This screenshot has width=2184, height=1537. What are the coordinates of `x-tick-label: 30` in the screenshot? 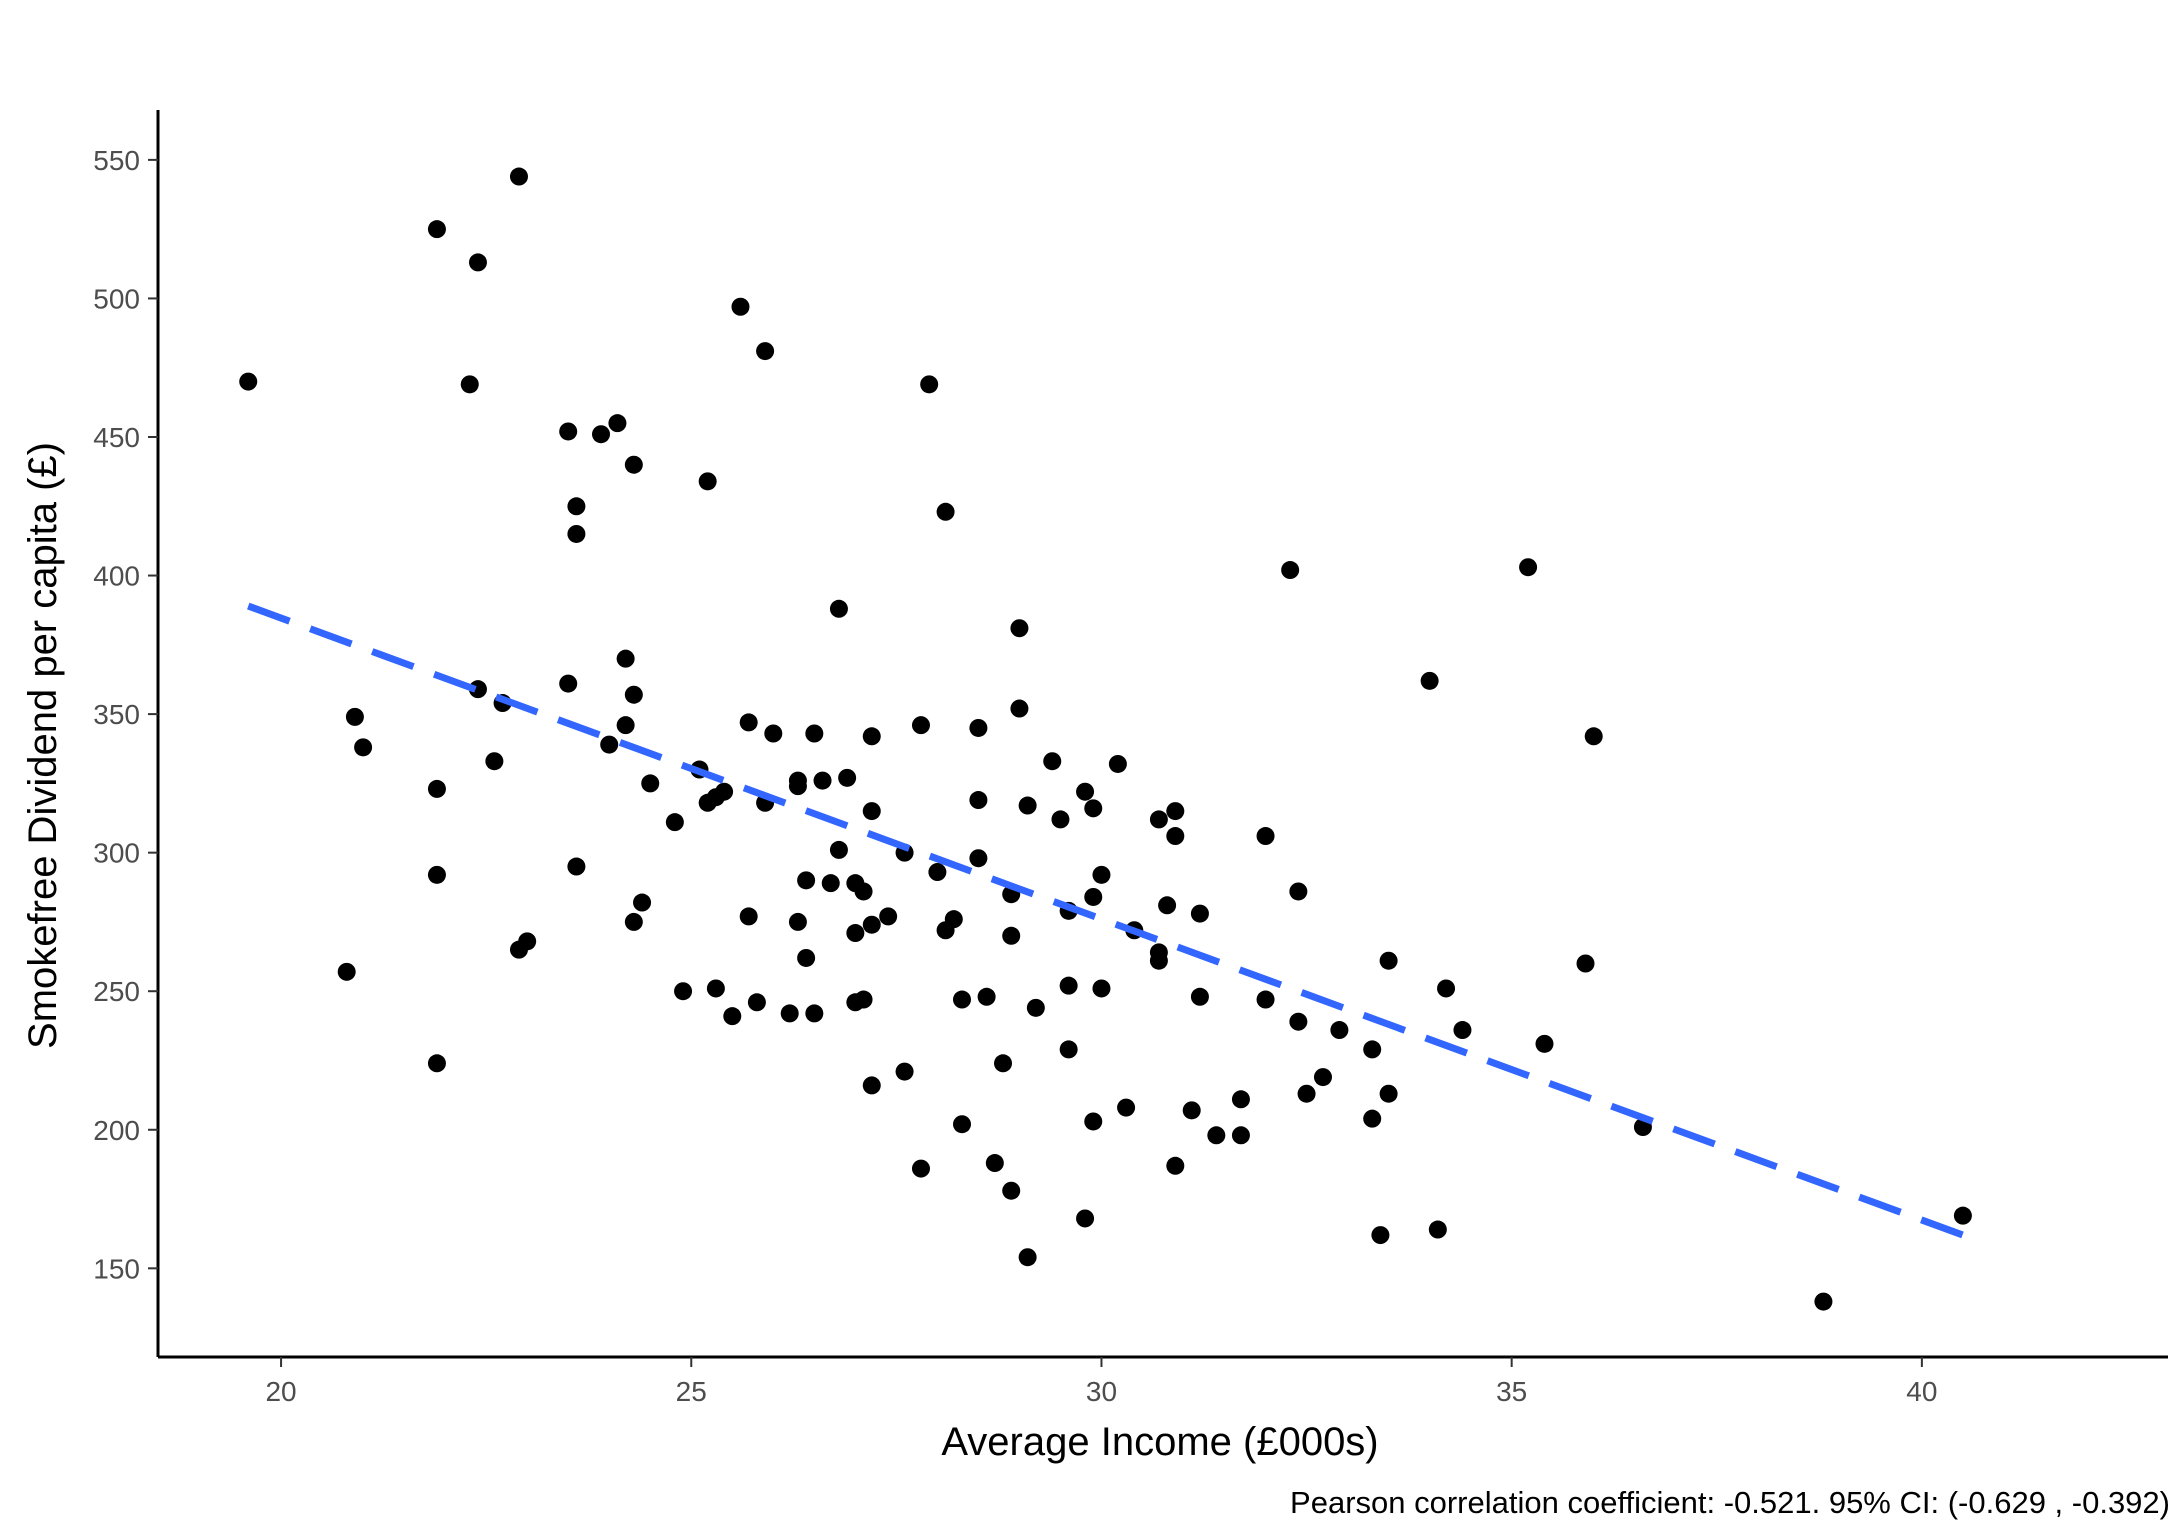 It's located at (1101, 1391).